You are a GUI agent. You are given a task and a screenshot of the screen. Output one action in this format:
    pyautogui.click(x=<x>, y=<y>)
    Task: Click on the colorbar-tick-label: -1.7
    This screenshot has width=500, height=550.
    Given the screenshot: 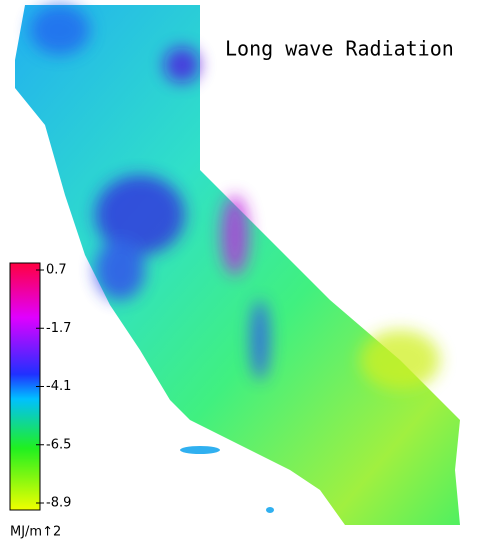 What is the action you would take?
    pyautogui.click(x=58, y=328)
    